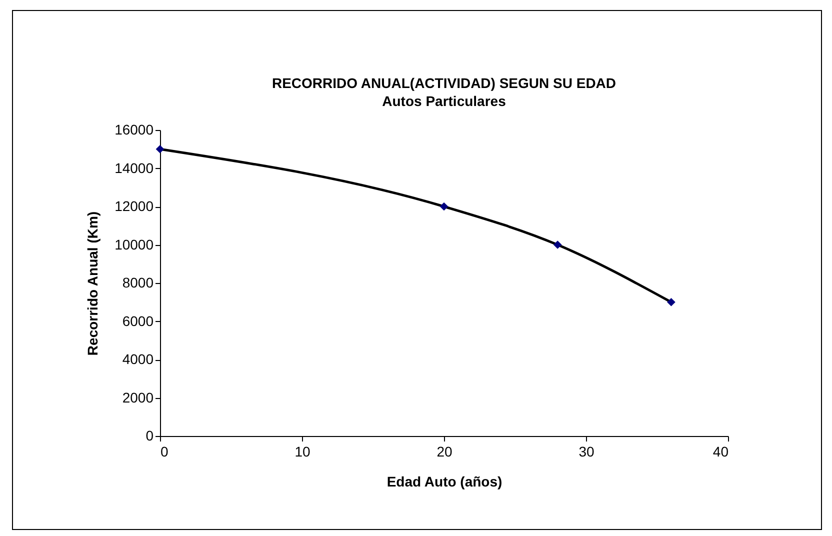 Image resolution: width=832 pixels, height=536 pixels. I want to click on x-tick-label: 30, so click(586, 452).